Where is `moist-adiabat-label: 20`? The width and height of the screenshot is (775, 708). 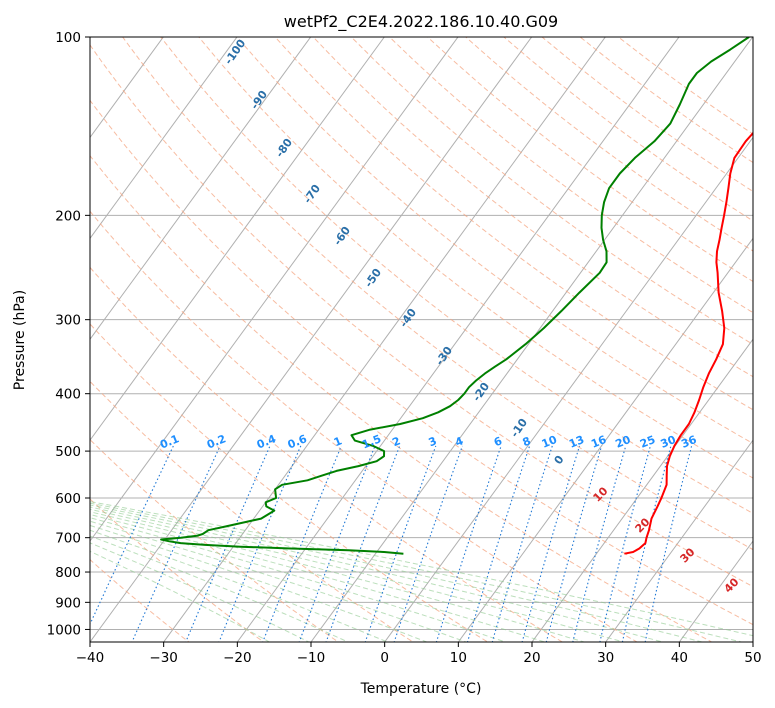
moist-adiabat-label: 20 is located at coordinates (643, 525).